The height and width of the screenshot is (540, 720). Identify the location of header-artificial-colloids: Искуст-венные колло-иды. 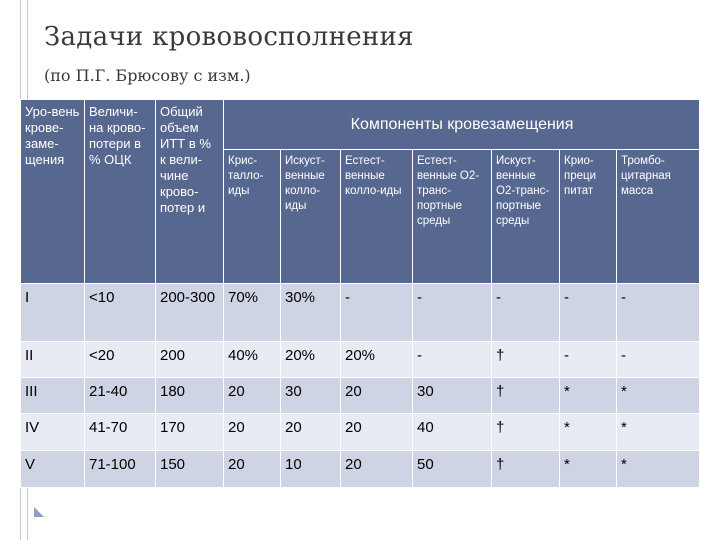
(310, 216).